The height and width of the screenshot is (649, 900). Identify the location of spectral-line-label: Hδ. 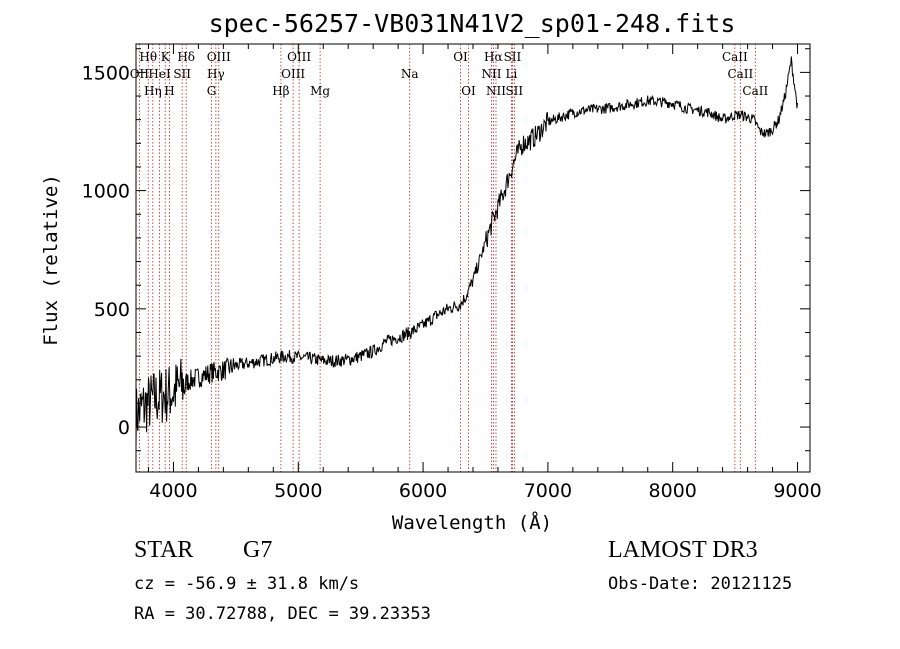
(186, 57).